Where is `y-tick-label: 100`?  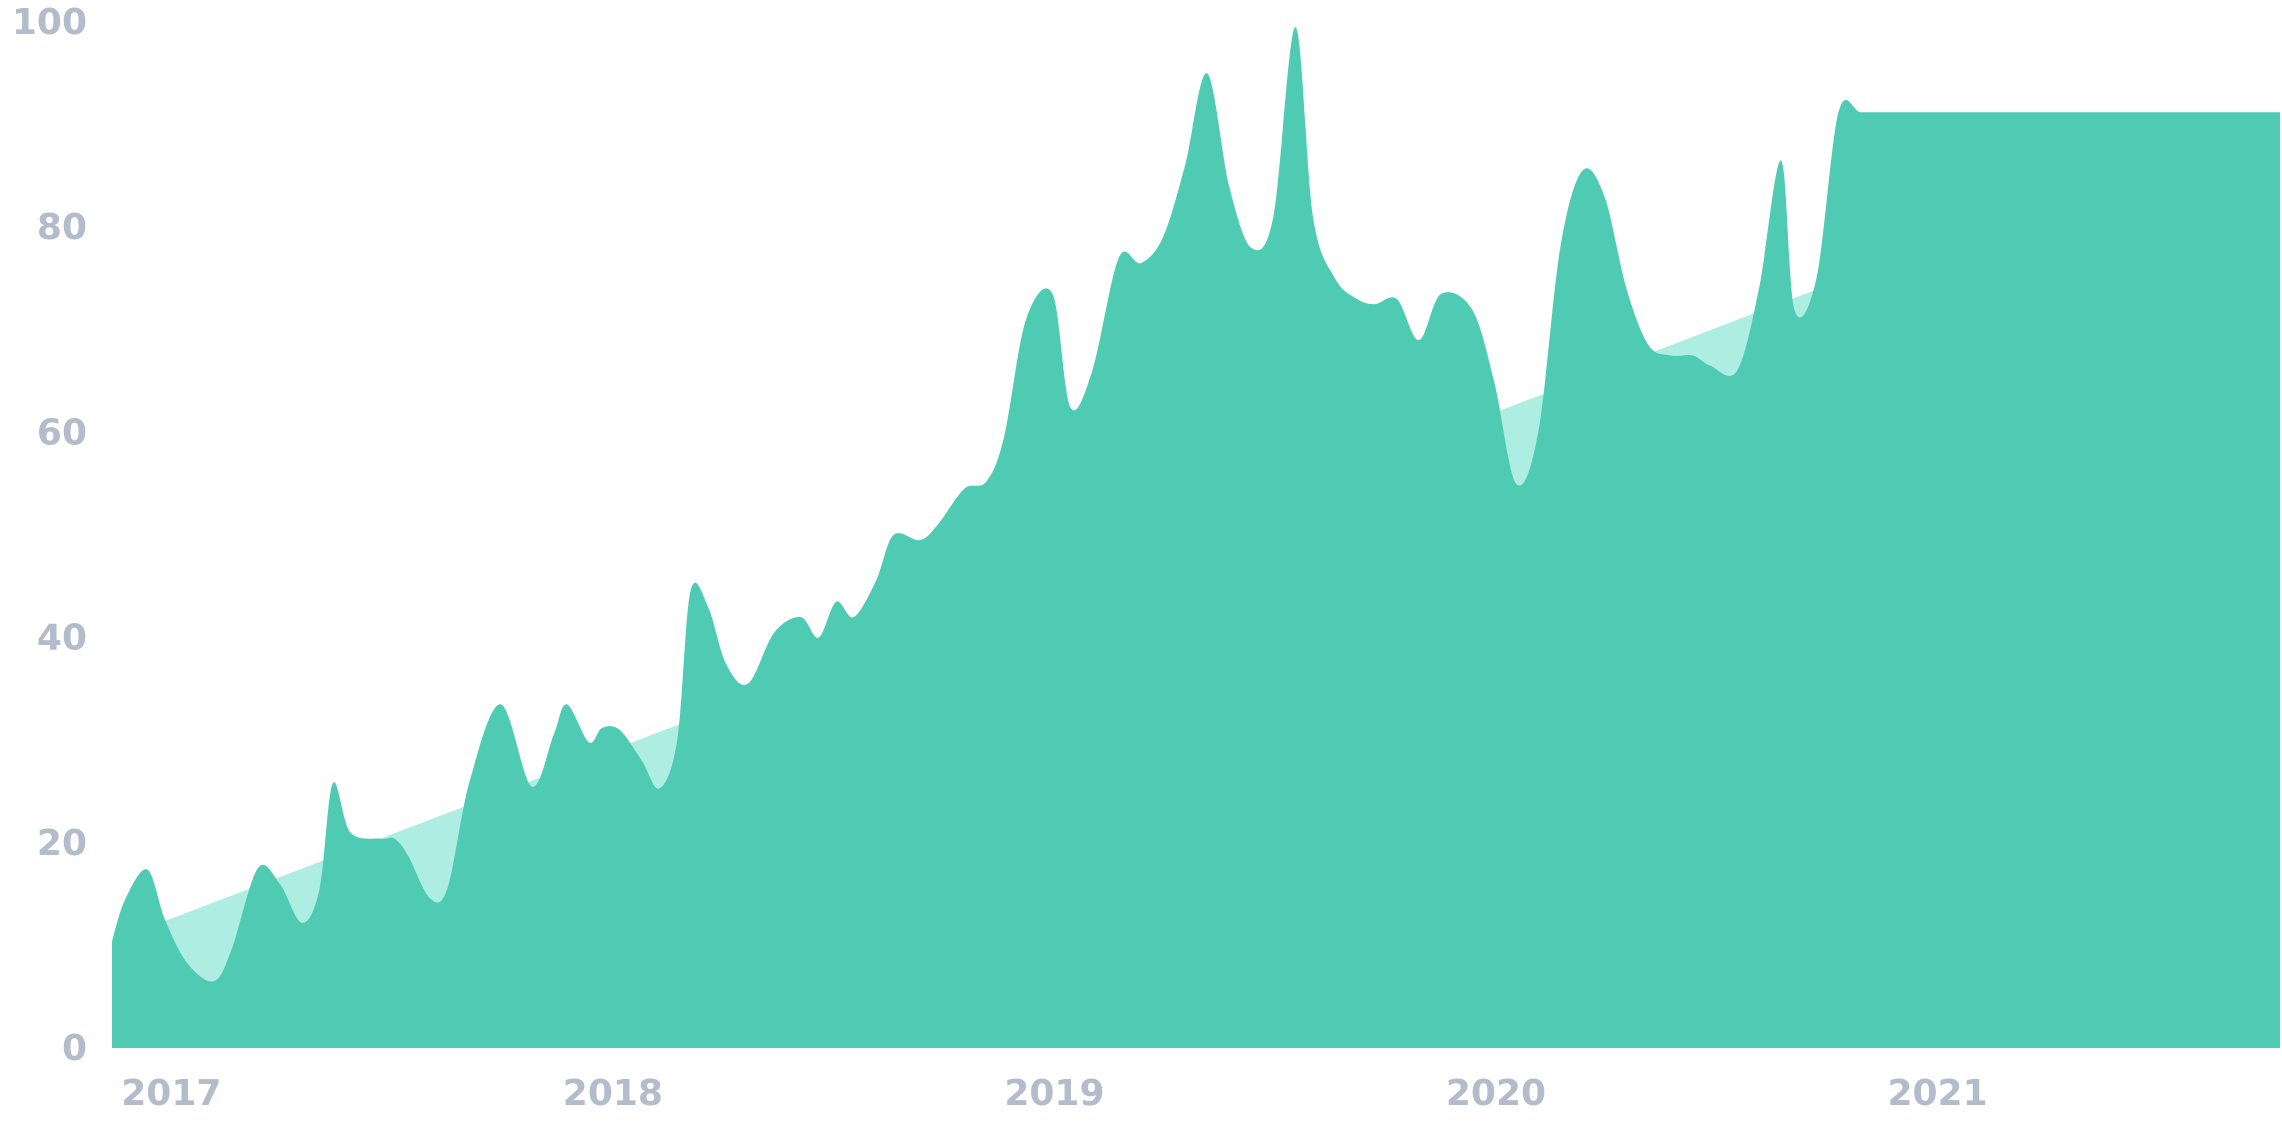
y-tick-label: 100 is located at coordinates (49, 22).